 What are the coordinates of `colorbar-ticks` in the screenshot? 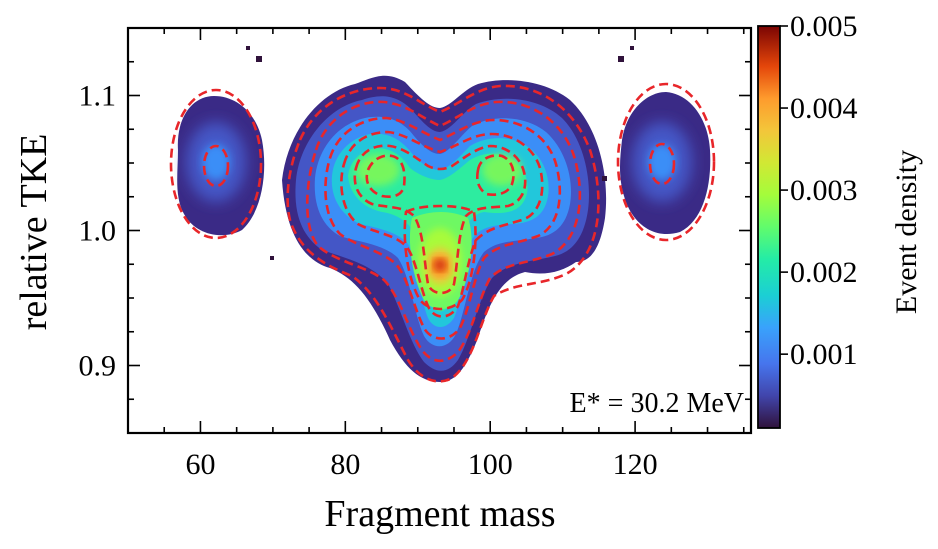 It's located at (784, 190).